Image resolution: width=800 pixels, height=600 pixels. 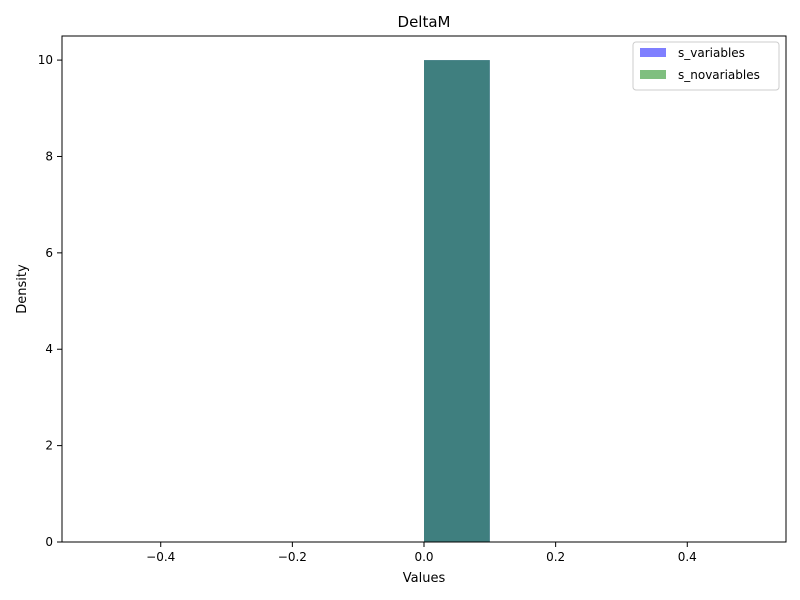 I want to click on x-axis-ticks: −0.4 −0.2 0.0 0.2 0.4, so click(x=421, y=553).